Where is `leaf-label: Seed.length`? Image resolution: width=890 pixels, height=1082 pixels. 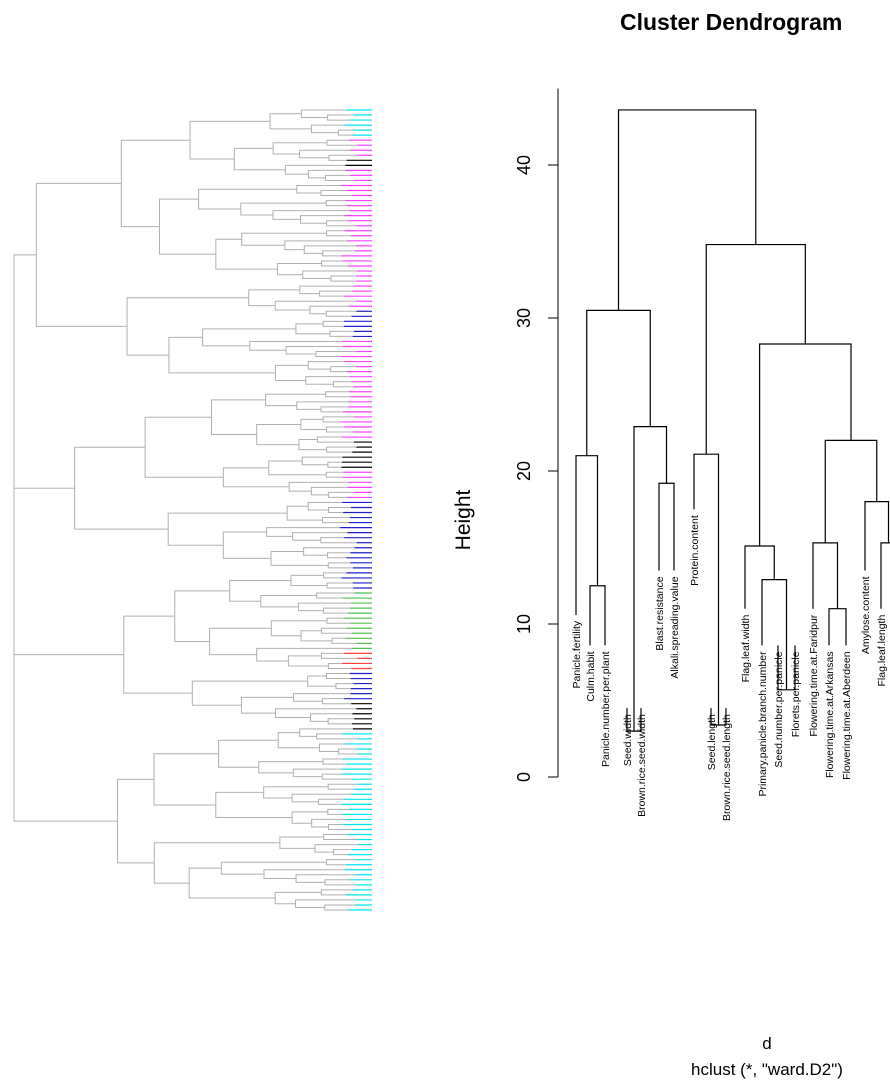
leaf-label: Seed.length is located at coordinates (712, 742).